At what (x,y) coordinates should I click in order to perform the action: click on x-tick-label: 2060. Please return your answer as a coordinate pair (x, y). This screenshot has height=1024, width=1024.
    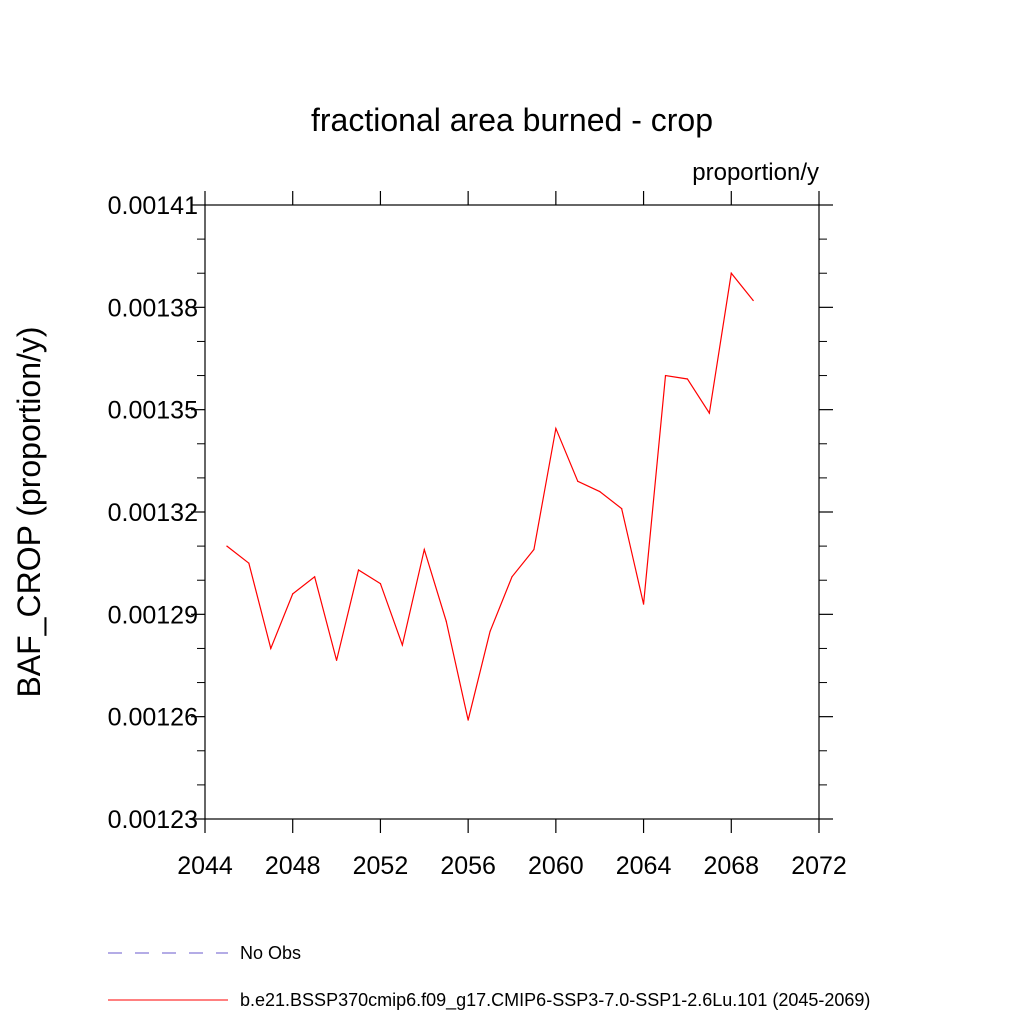
    Looking at the image, I should click on (556, 866).